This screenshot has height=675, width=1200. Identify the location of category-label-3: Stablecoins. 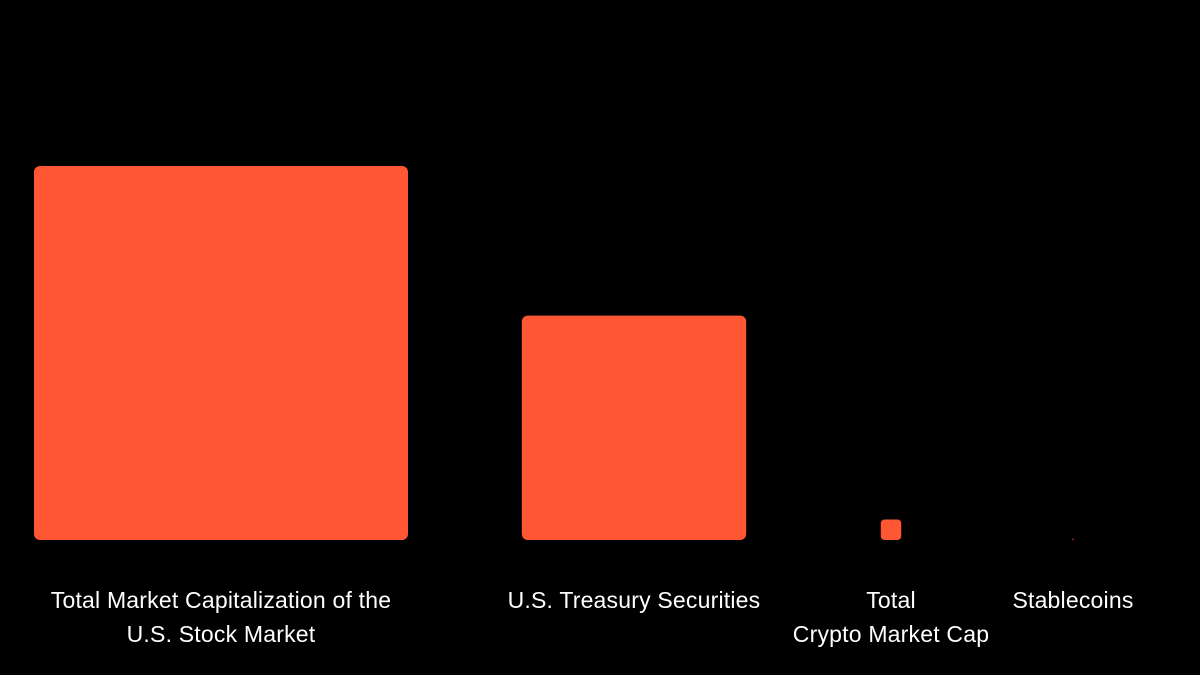
(1072, 600).